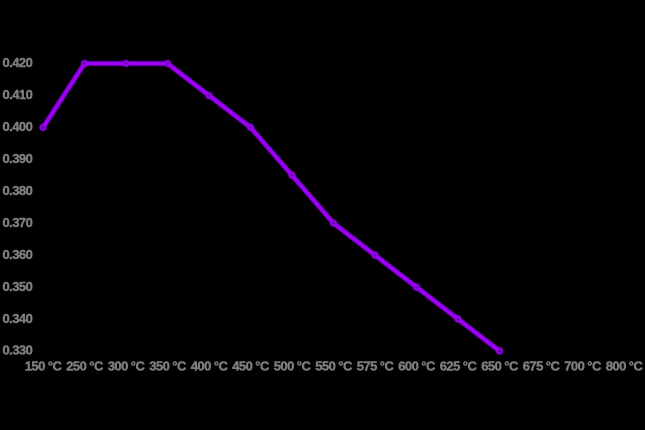  Describe the element at coordinates (334, 366) in the screenshot. I see `svg-text: 550 °C` at that location.